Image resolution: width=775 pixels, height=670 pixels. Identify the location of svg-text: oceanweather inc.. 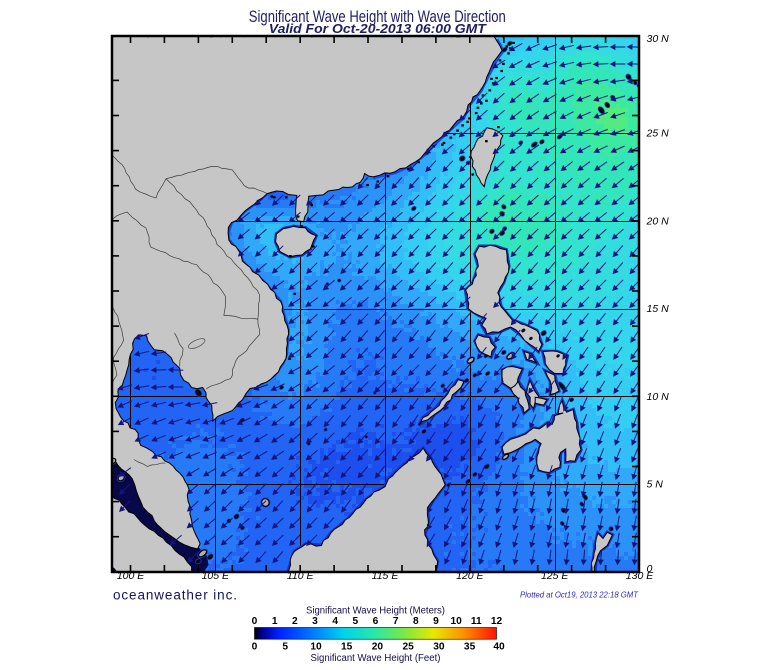
(175, 595).